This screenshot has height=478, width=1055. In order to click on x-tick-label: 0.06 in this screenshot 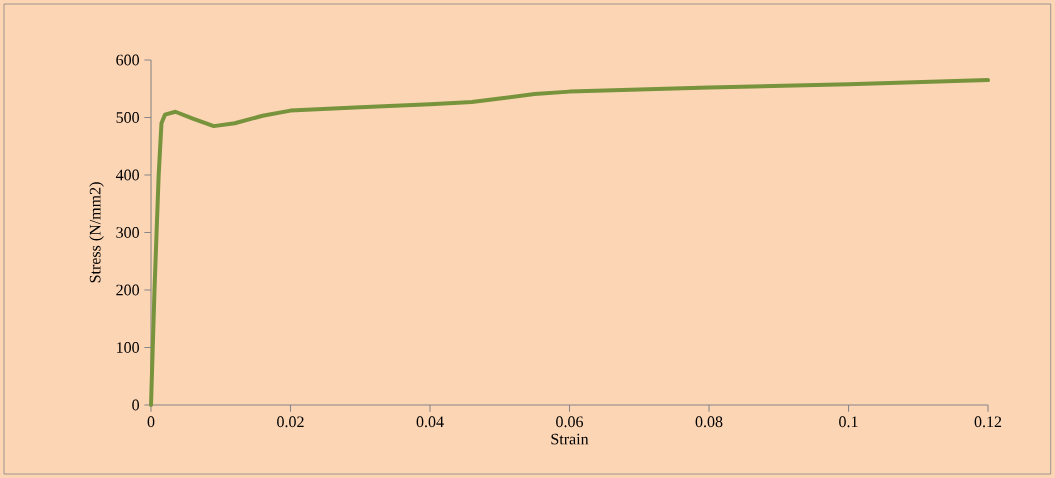, I will do `click(570, 422)`.